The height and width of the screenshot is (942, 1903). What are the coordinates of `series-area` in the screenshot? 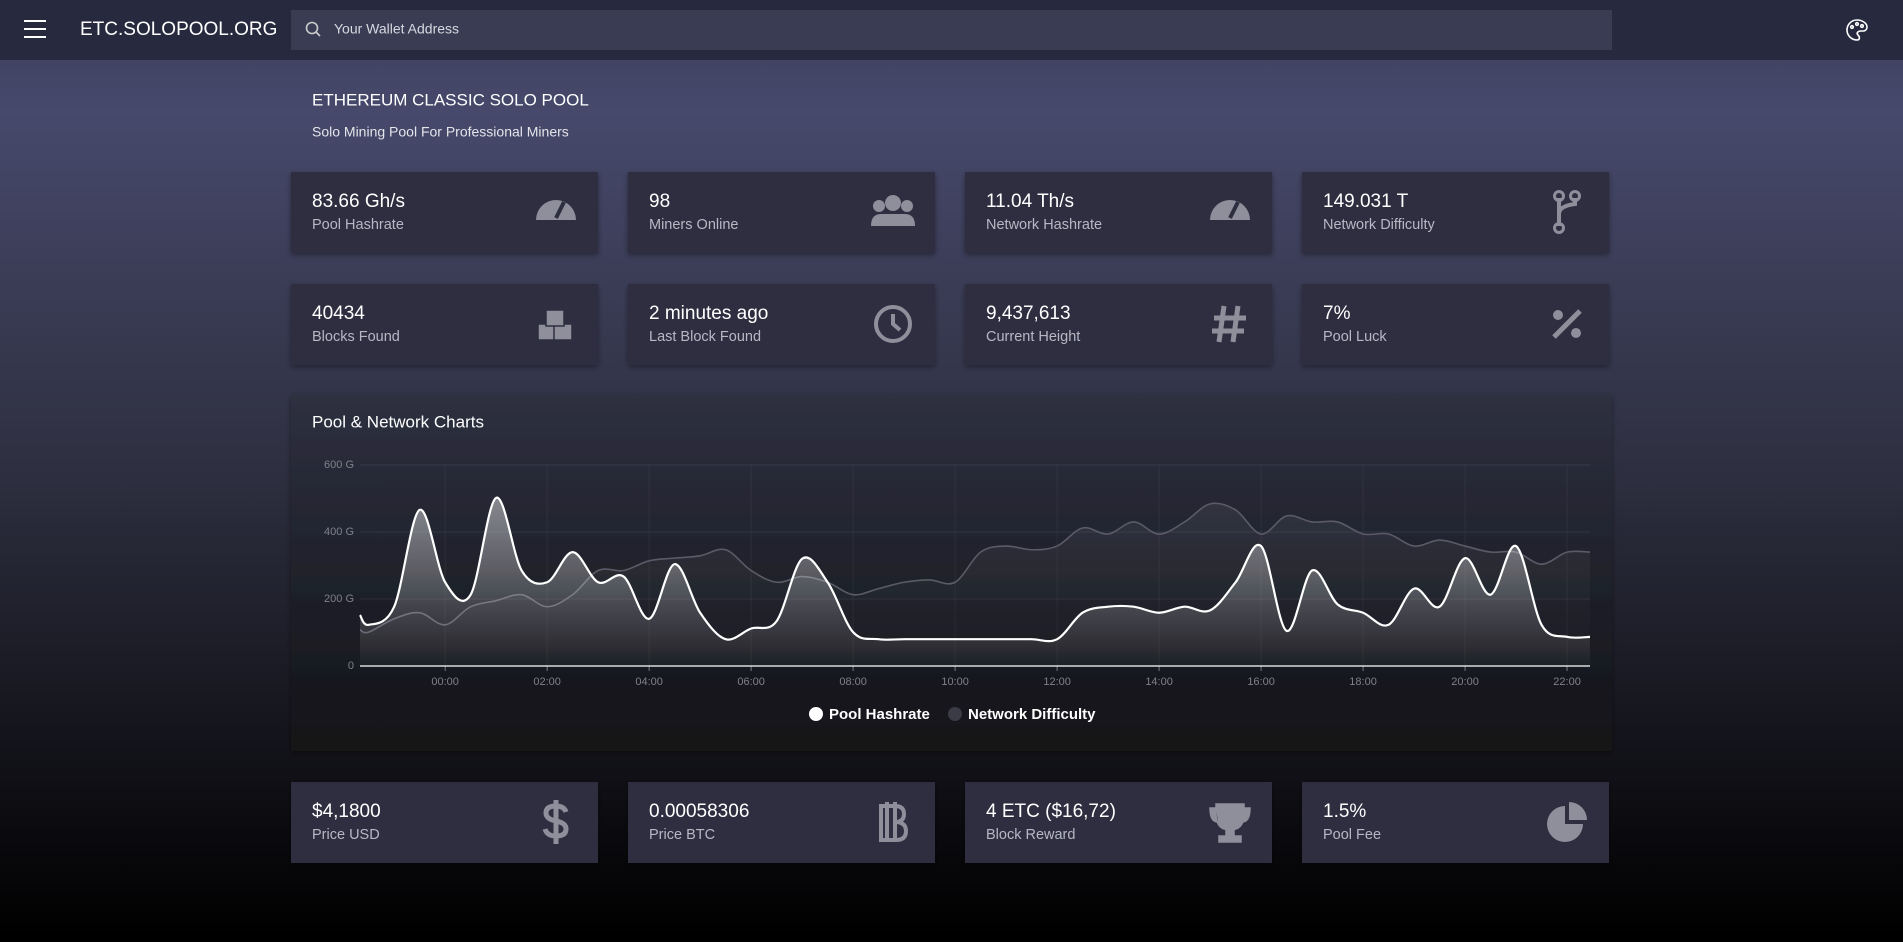 It's located at (975, 581).